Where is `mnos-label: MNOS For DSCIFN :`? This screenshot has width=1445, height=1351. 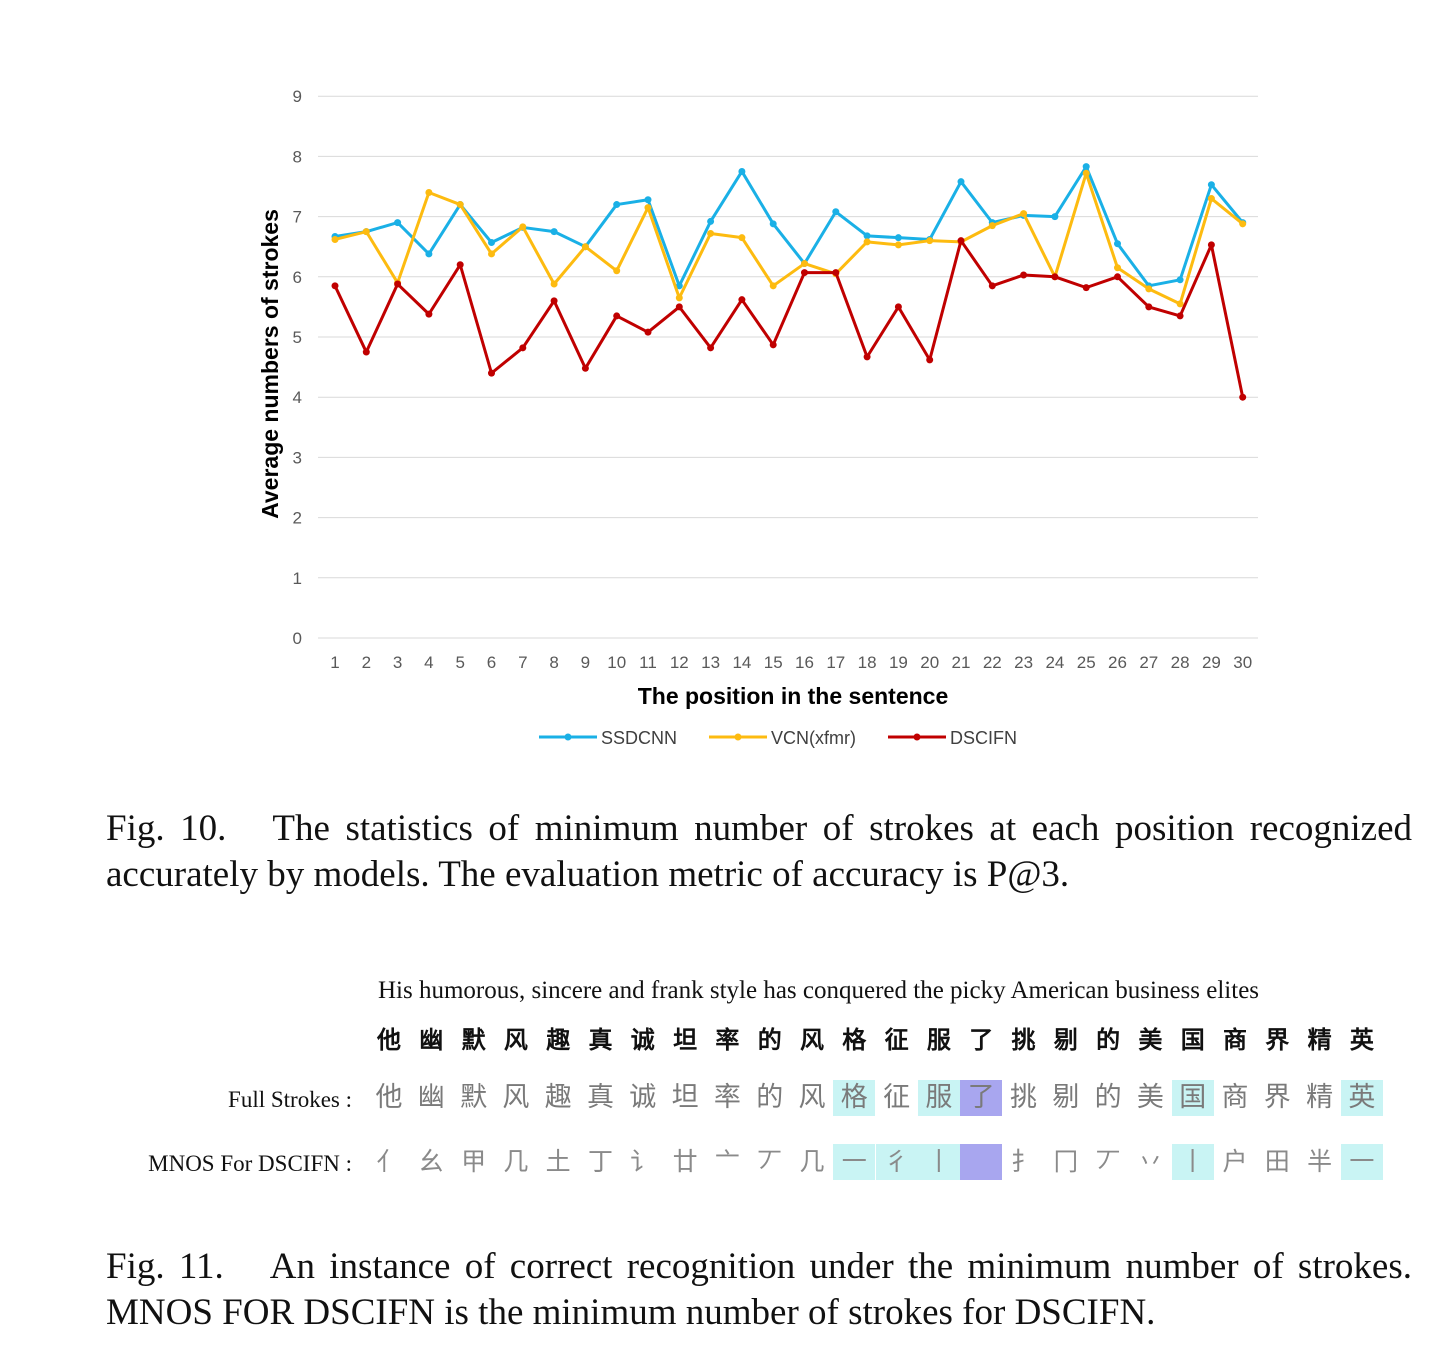 mnos-label: MNOS For DSCIFN : is located at coordinates (250, 1163).